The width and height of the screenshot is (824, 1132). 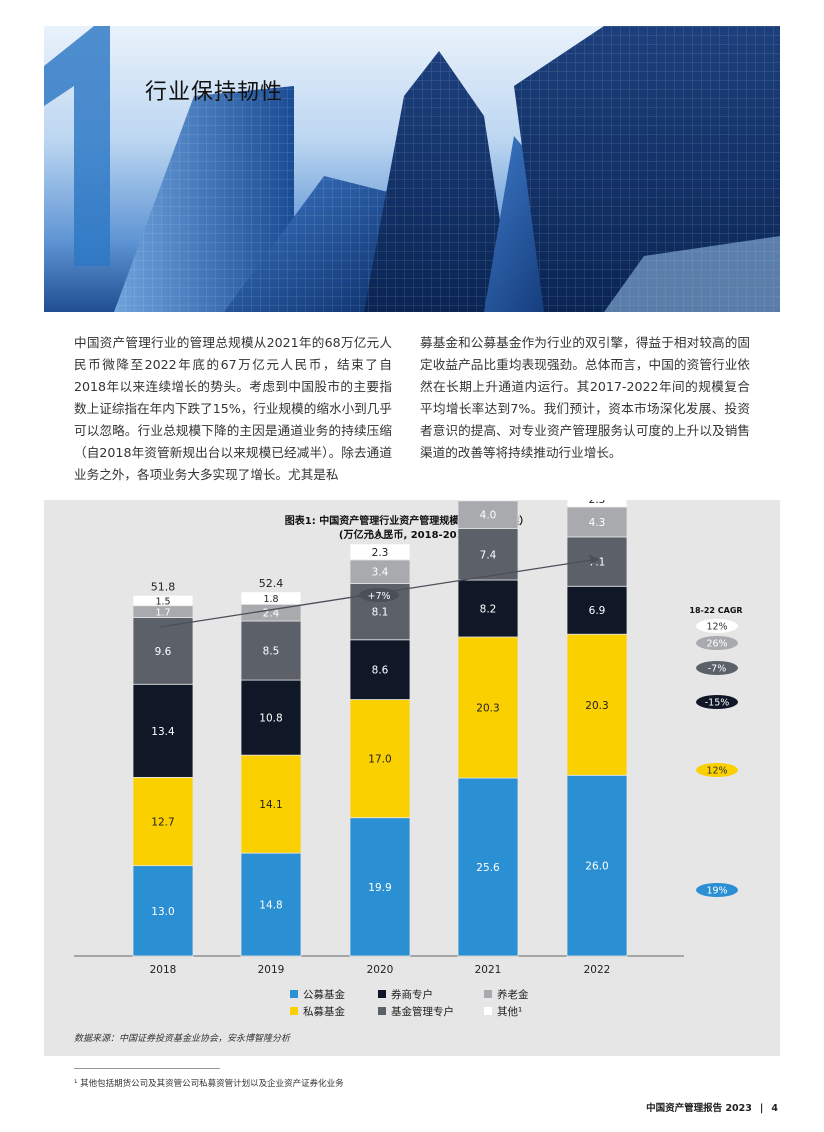 I want to click on x-tick-label: 2022, so click(x=597, y=970).